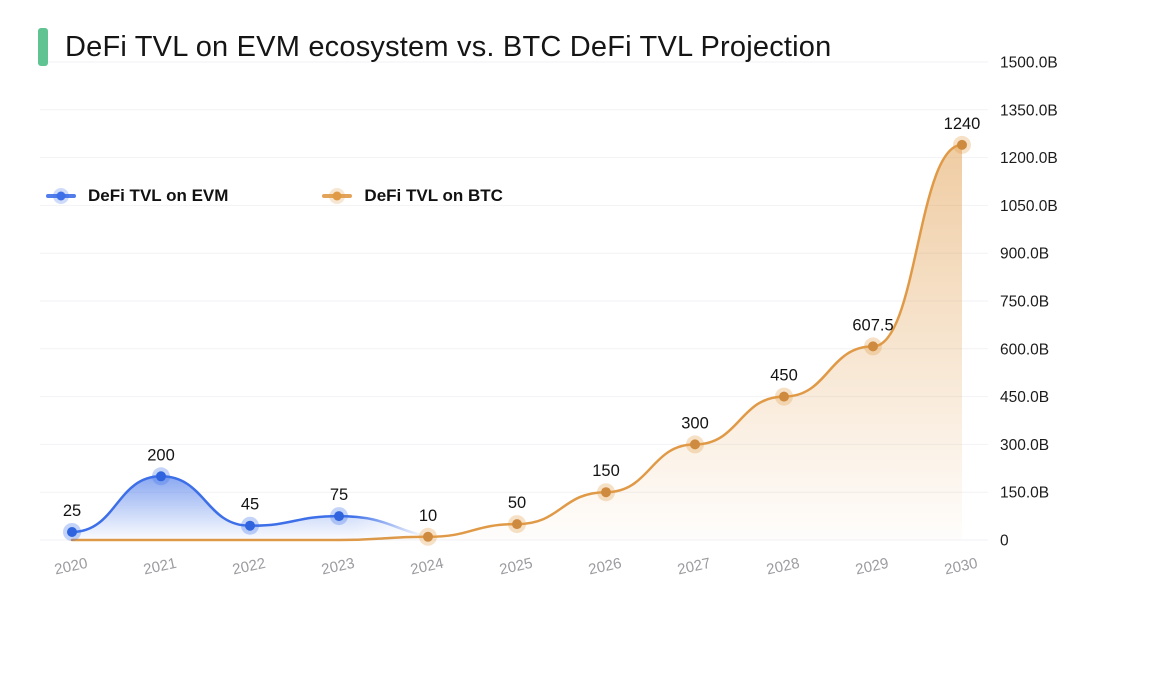  Describe the element at coordinates (61, 196) in the screenshot. I see `evm-legend-line-dot-icon` at that location.